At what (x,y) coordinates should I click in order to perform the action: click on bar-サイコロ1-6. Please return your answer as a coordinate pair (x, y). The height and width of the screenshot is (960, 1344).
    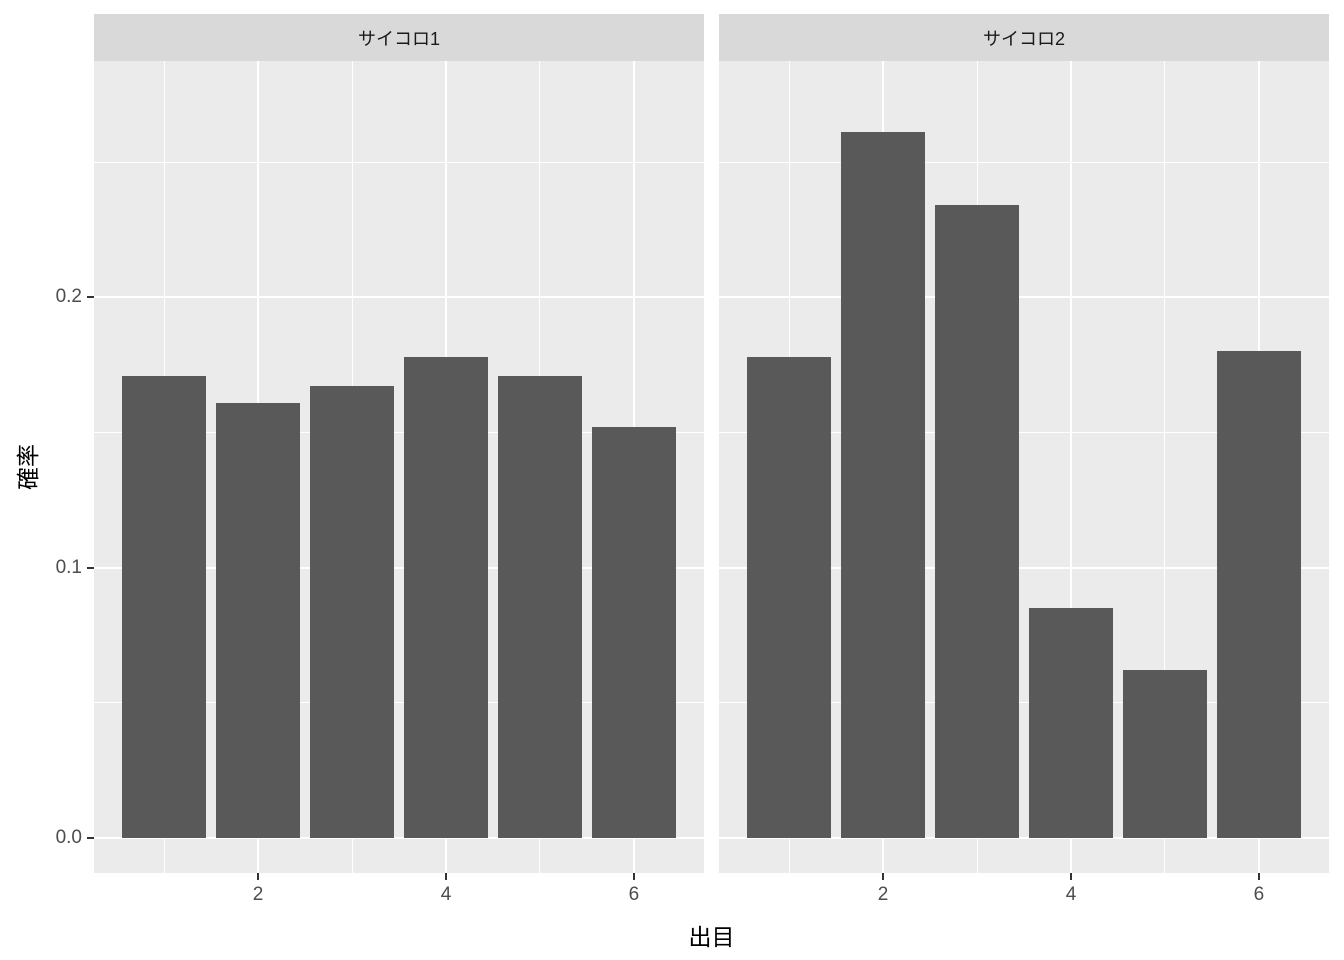
    Looking at the image, I should click on (634, 632).